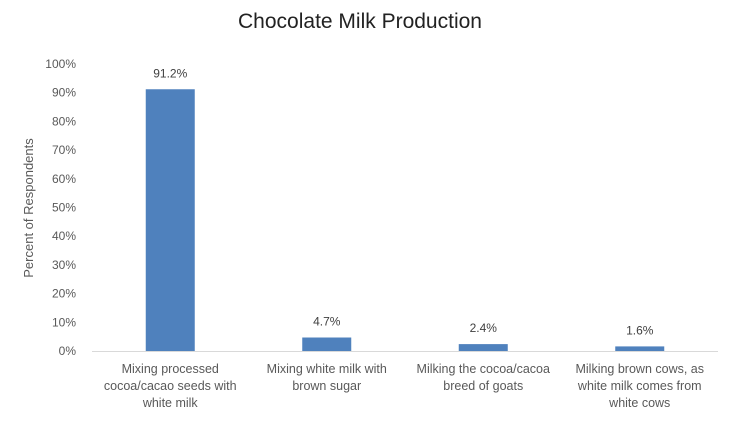 The image size is (732, 428). Describe the element at coordinates (64, 93) in the screenshot. I see `y-tick-label: 90%` at that location.